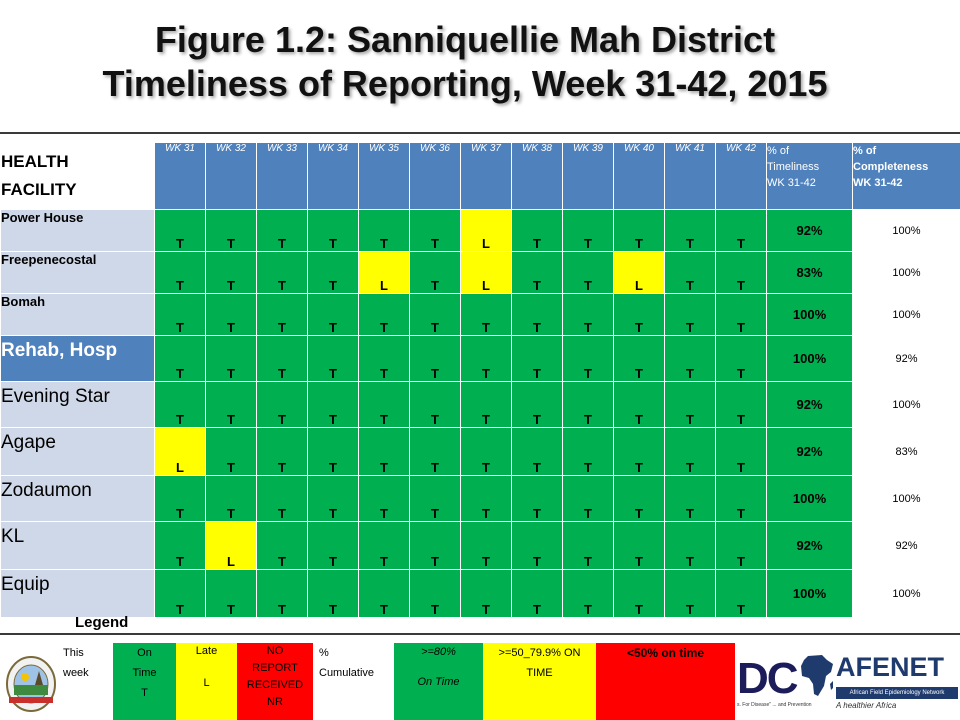 The height and width of the screenshot is (720, 960). Describe the element at coordinates (465, 39) in the screenshot. I see `page-title-line-1: Figure 1.2: Sanniquellie Mah District` at that location.